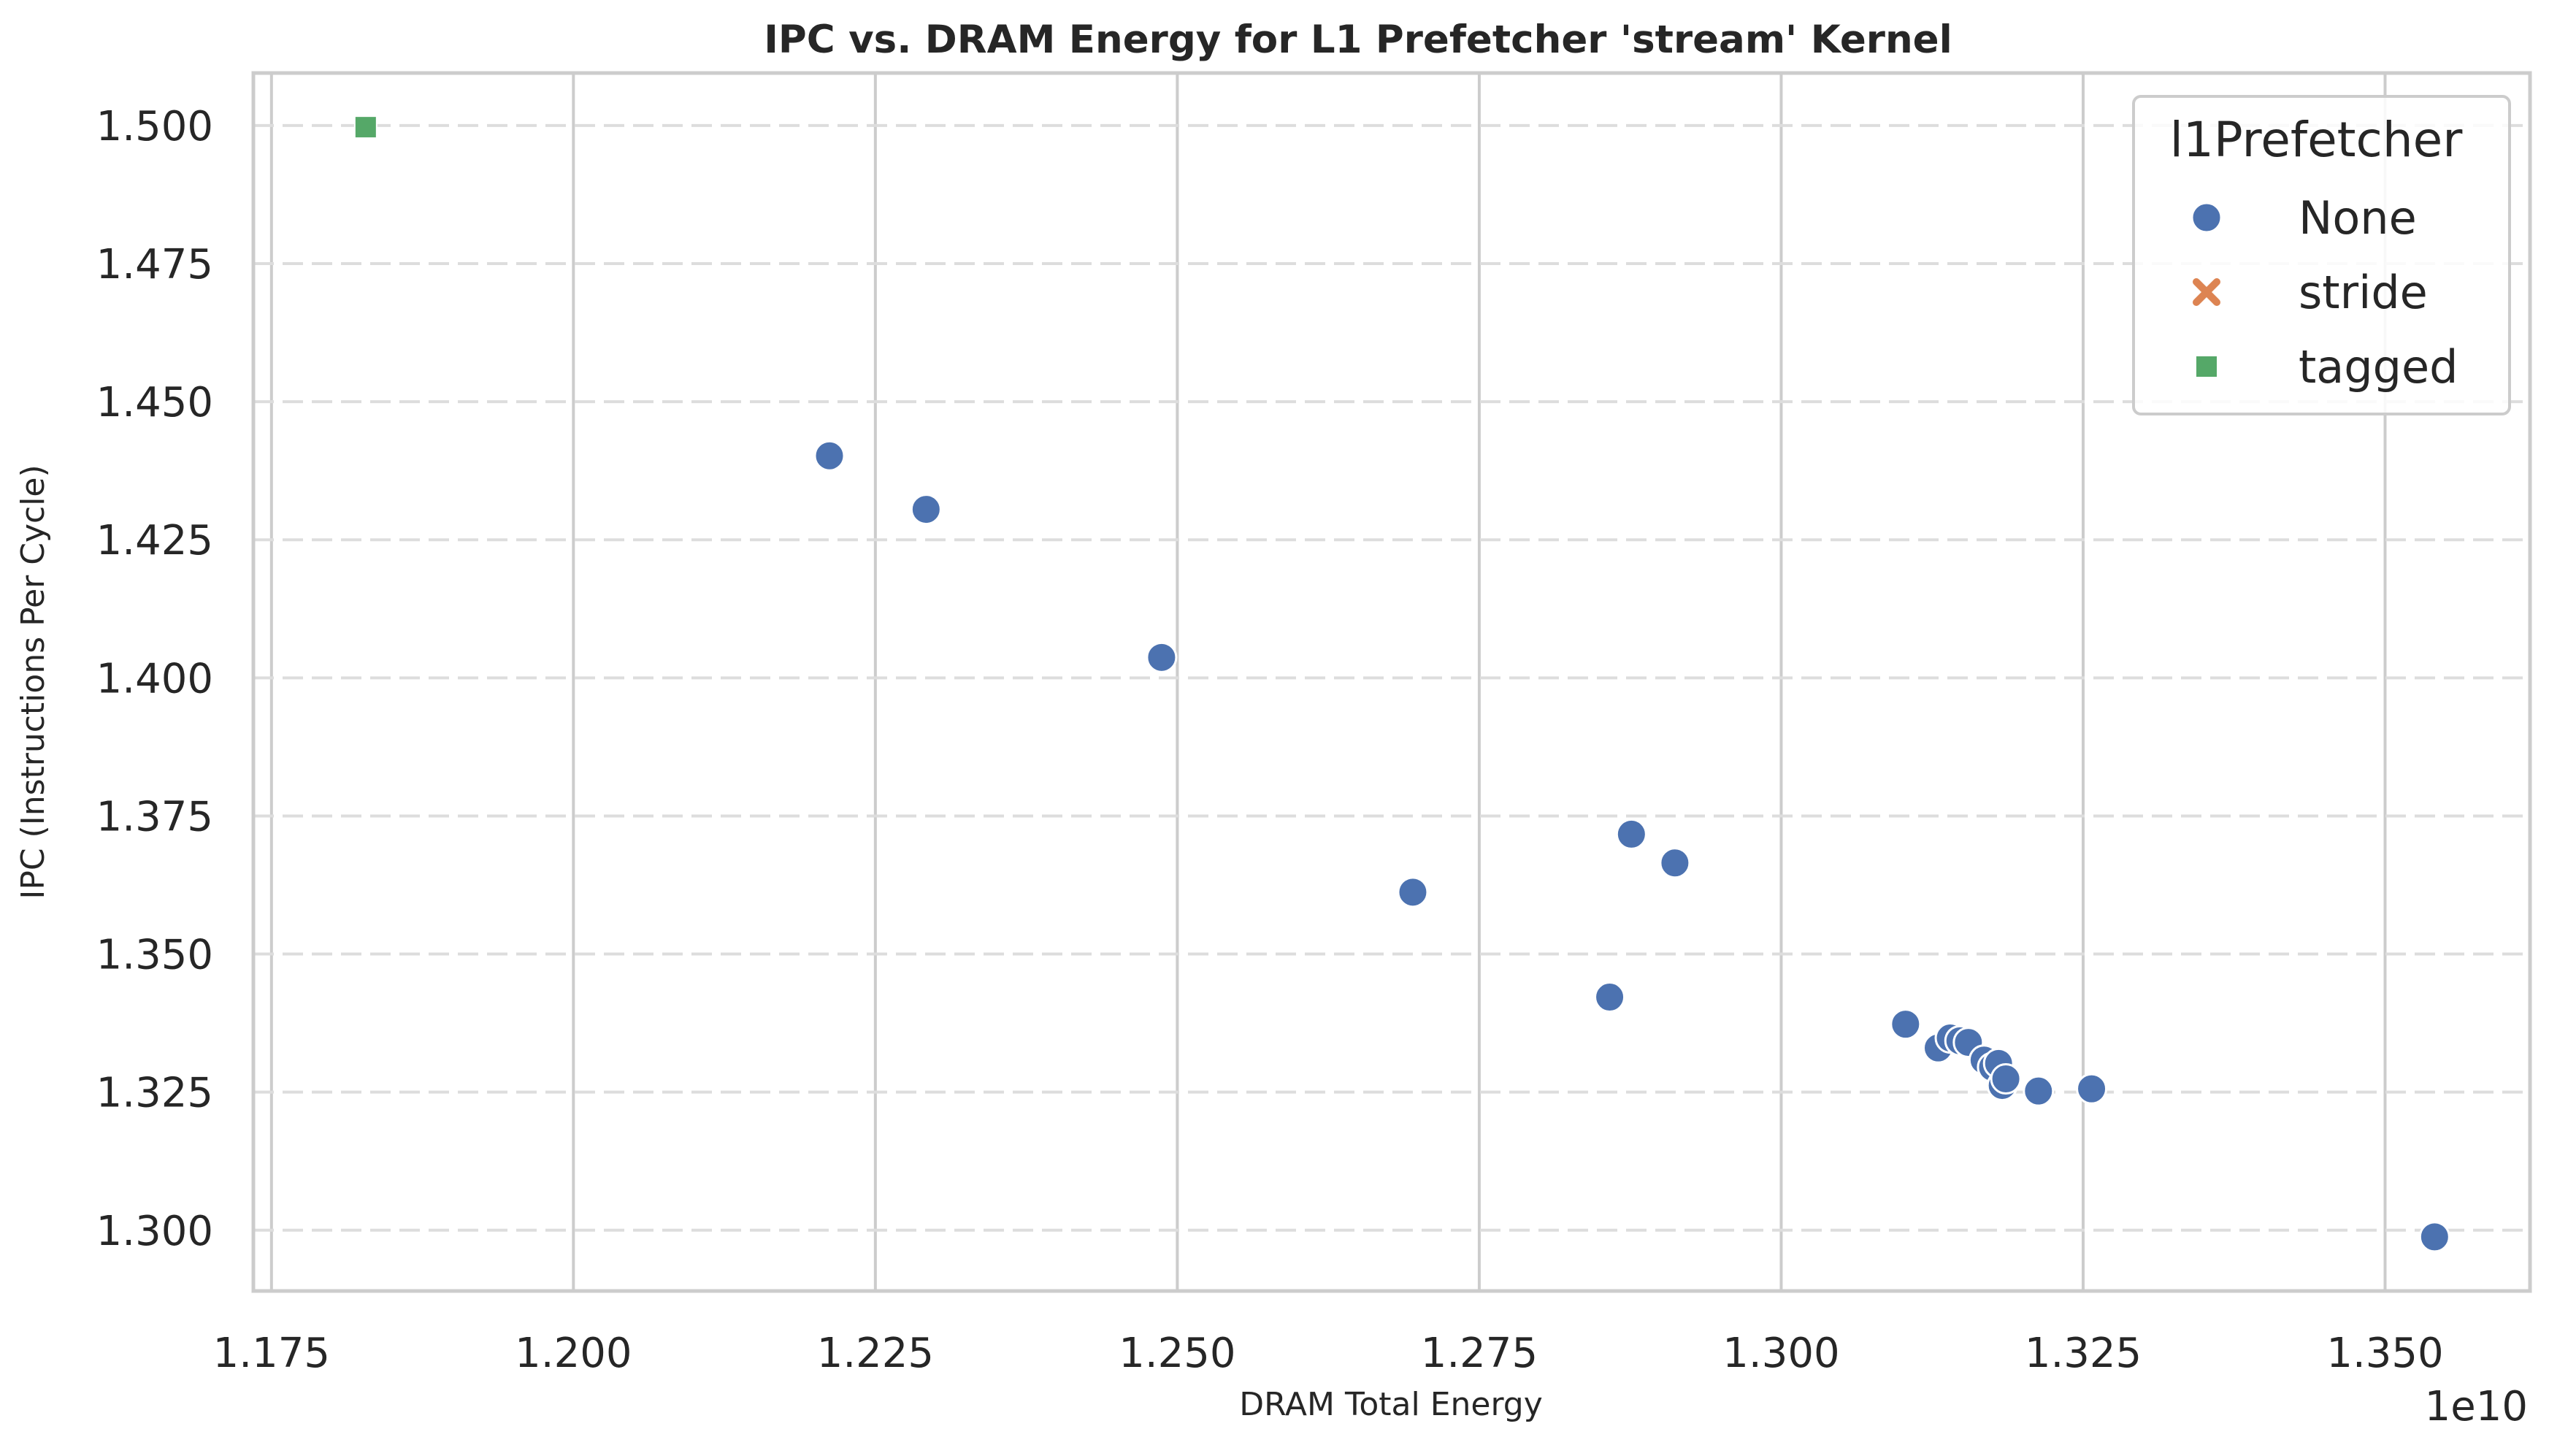 This screenshot has height=1456, width=2549. I want to click on x-marker-stroke, so click(2206, 292).